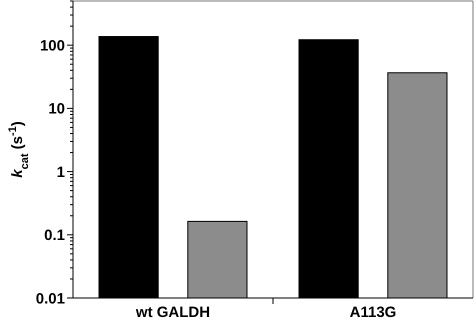 This screenshot has height=322, width=474. What do you see at coordinates (52, 45) in the screenshot?
I see `y-tick-label: 100` at bounding box center [52, 45].